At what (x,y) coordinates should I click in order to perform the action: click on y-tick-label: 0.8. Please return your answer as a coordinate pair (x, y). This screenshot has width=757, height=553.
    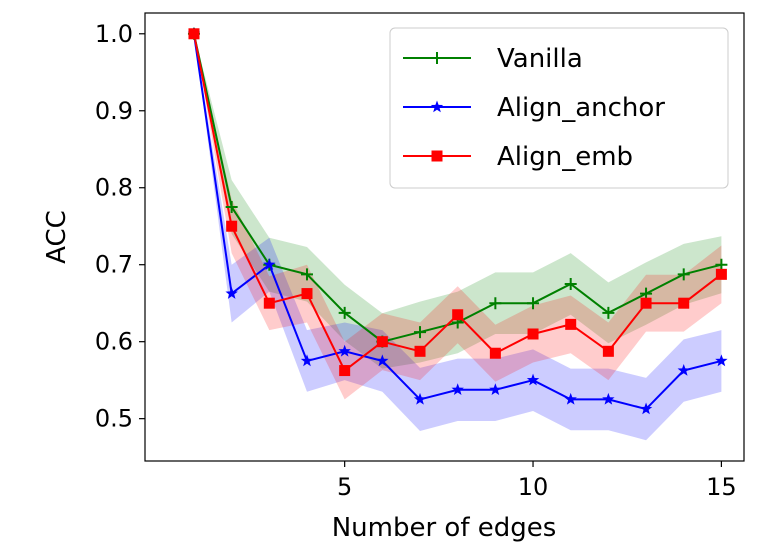
    Looking at the image, I should click on (114, 188).